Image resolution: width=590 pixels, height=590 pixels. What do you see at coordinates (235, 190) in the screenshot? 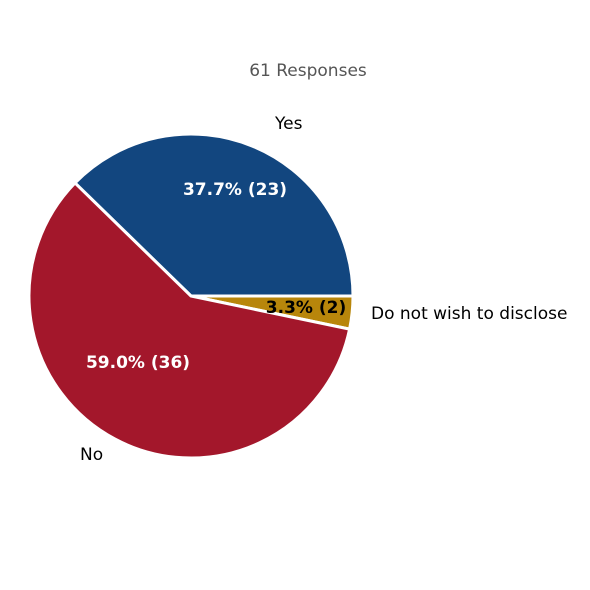
I see `slice-data-label: 37.7% (23)` at bounding box center [235, 190].